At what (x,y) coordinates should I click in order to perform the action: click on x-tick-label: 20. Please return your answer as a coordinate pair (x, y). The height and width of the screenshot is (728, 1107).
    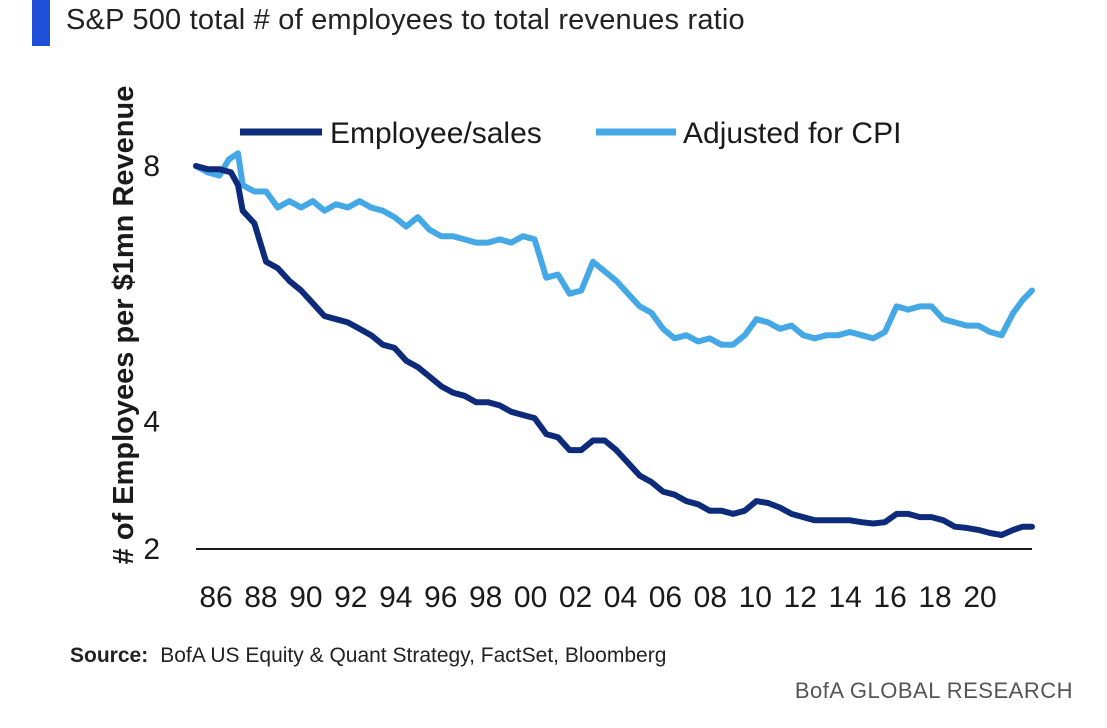
    Looking at the image, I should click on (979, 597).